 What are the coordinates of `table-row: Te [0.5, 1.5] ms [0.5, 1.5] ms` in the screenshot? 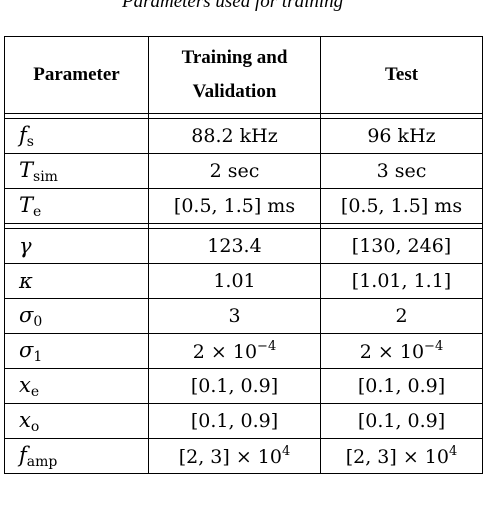 It's located at (243, 206).